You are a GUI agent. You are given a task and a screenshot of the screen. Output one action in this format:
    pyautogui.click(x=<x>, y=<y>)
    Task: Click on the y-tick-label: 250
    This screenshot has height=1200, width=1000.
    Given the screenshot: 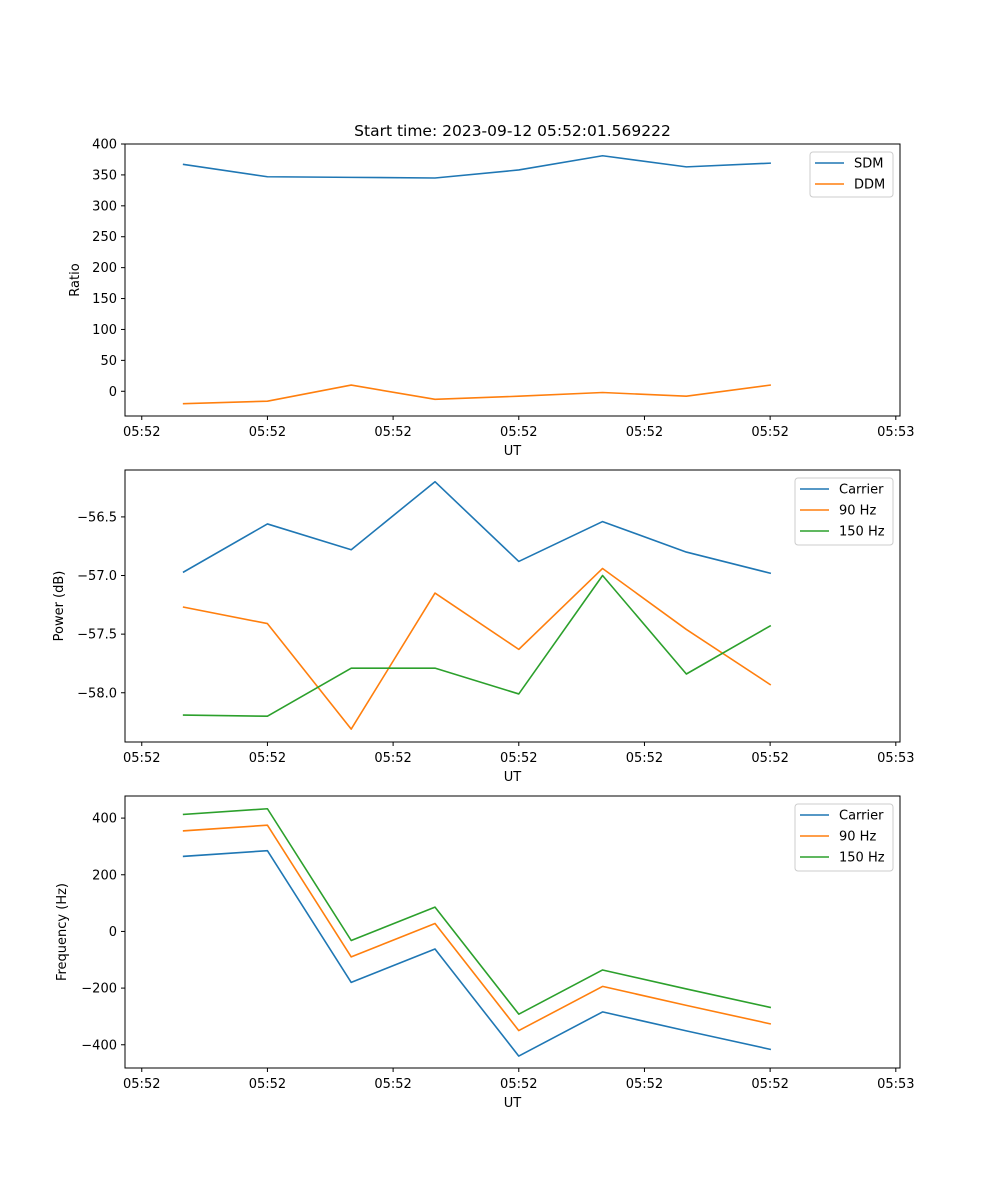 What is the action you would take?
    pyautogui.click(x=104, y=237)
    